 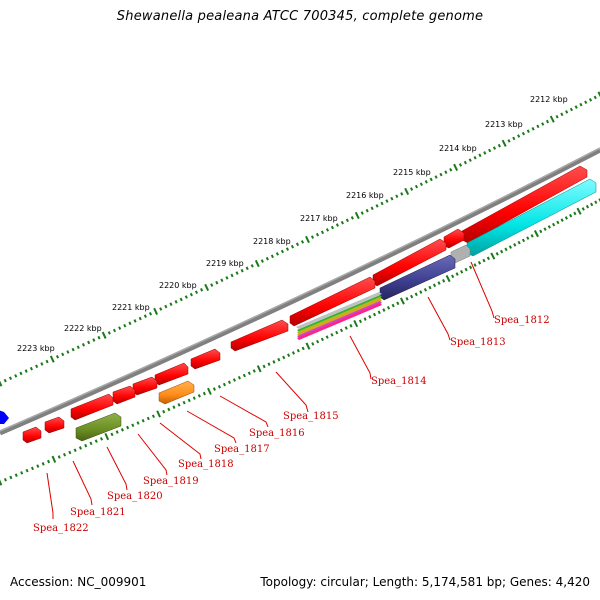 What do you see at coordinates (504, 124) in the screenshot?
I see `scale-label-2213: 2213 kbp` at bounding box center [504, 124].